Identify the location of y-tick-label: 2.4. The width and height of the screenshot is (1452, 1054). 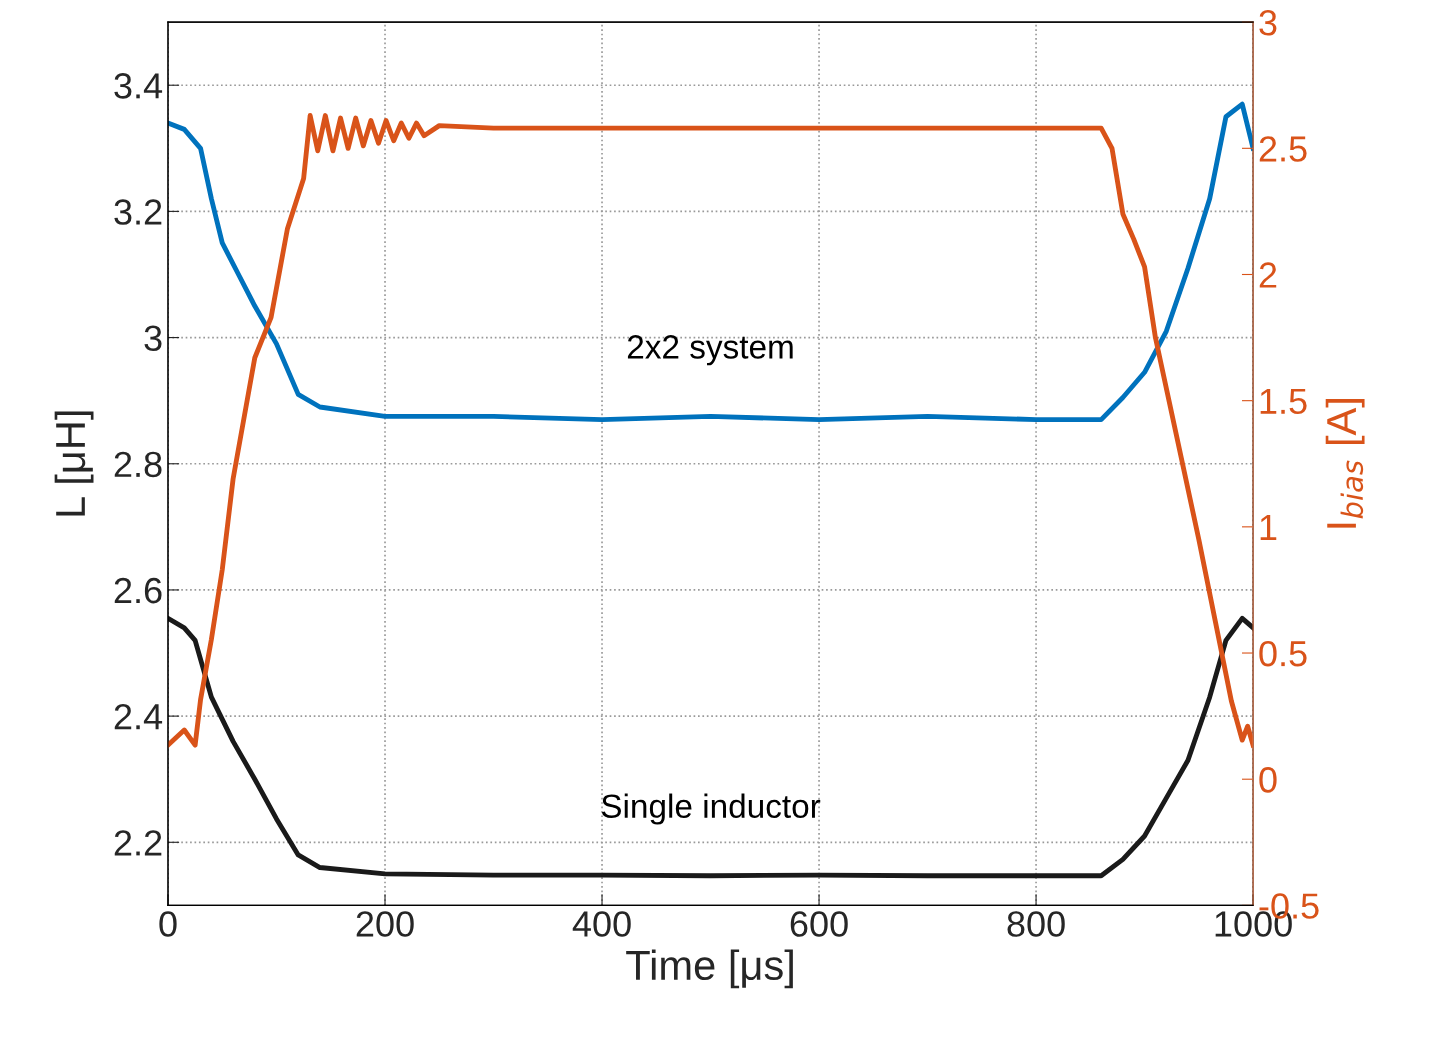
(138, 716).